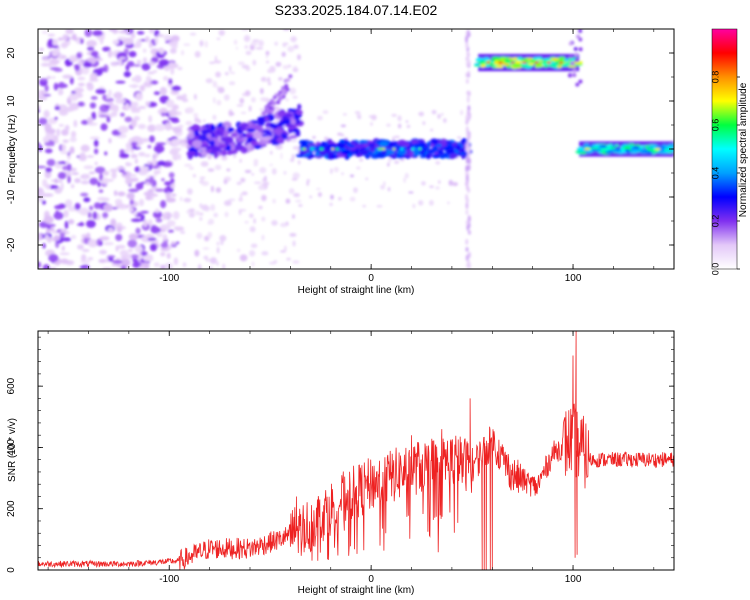  What do you see at coordinates (11, 570) in the screenshot?
I see `y-tick-label: 0` at bounding box center [11, 570].